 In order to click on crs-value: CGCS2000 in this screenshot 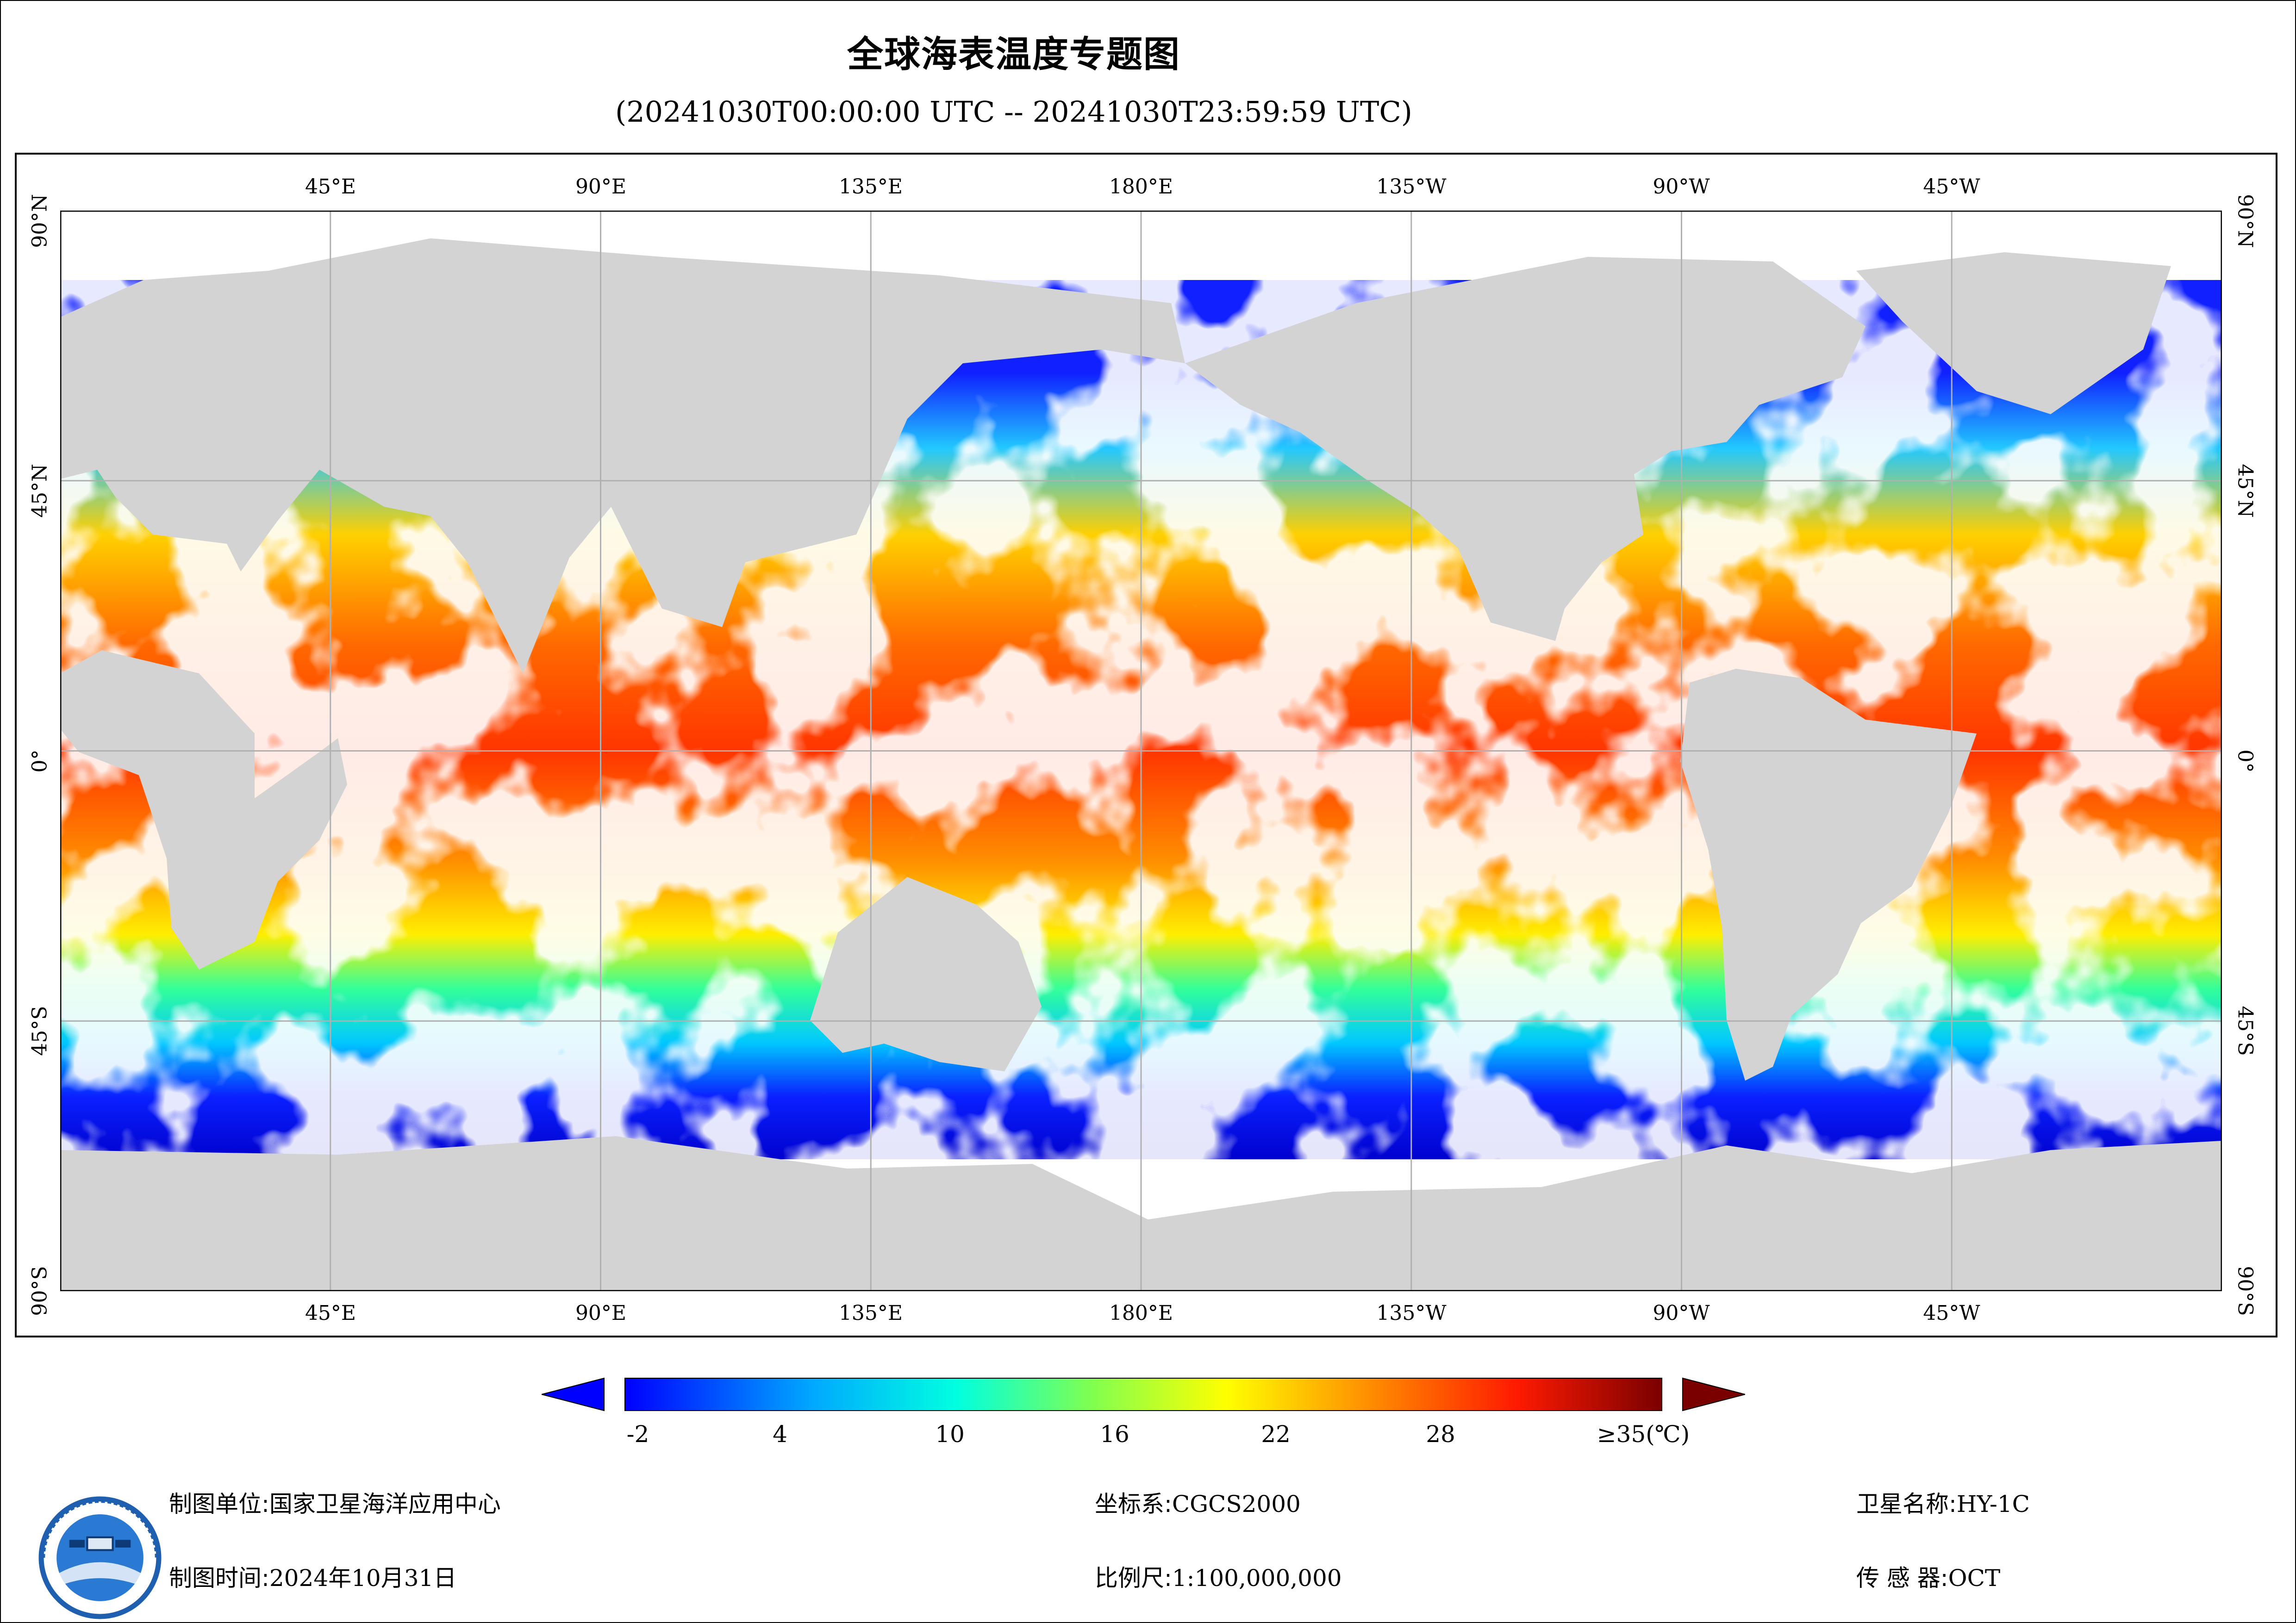, I will do `click(1236, 1504)`.